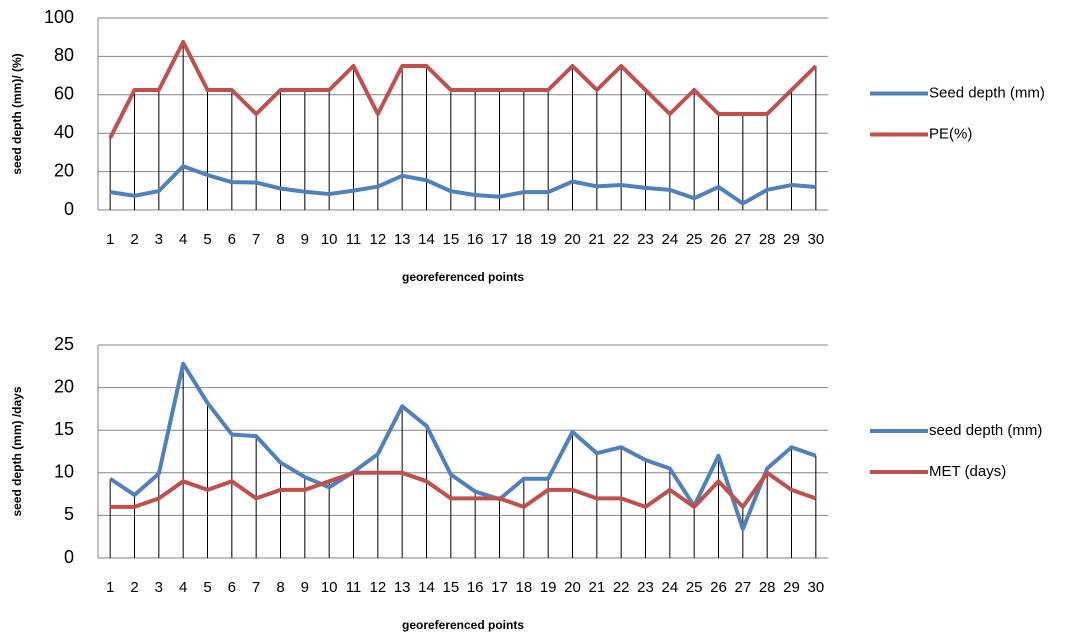 The width and height of the screenshot is (1084, 639). I want to click on y-tick-label: 25, so click(64, 344).